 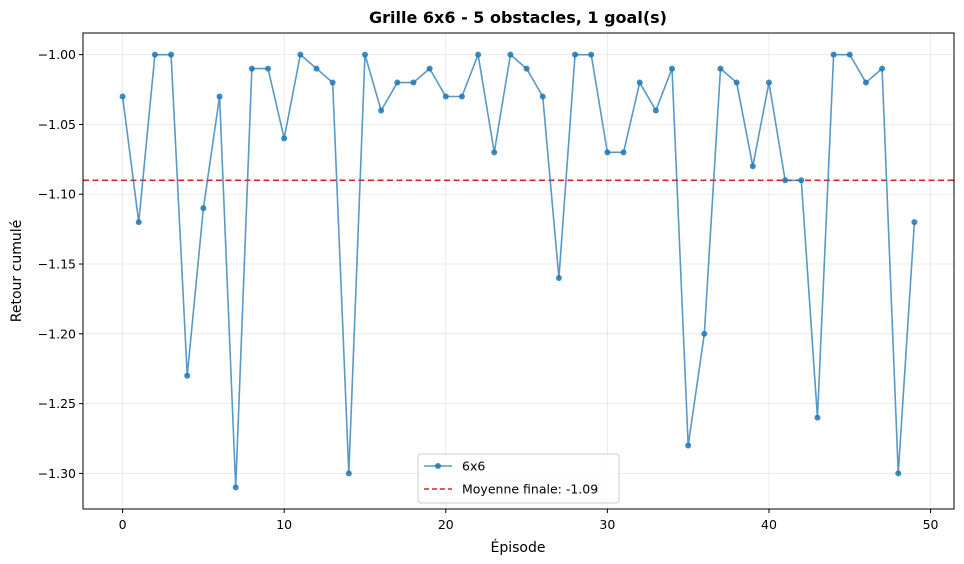 I want to click on y-axis-label: Retour cumulé, so click(x=17, y=271).